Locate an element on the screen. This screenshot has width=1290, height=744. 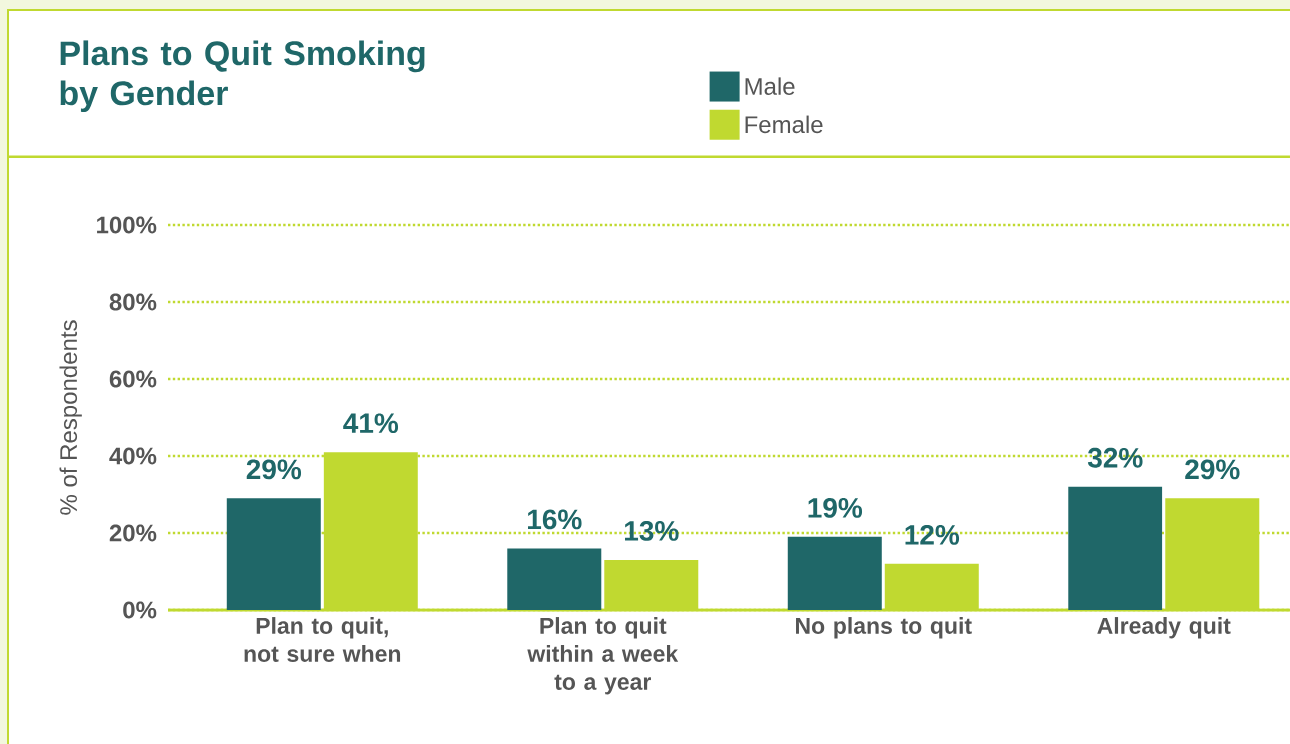
x-tick-label: No plans to quit is located at coordinates (884, 628).